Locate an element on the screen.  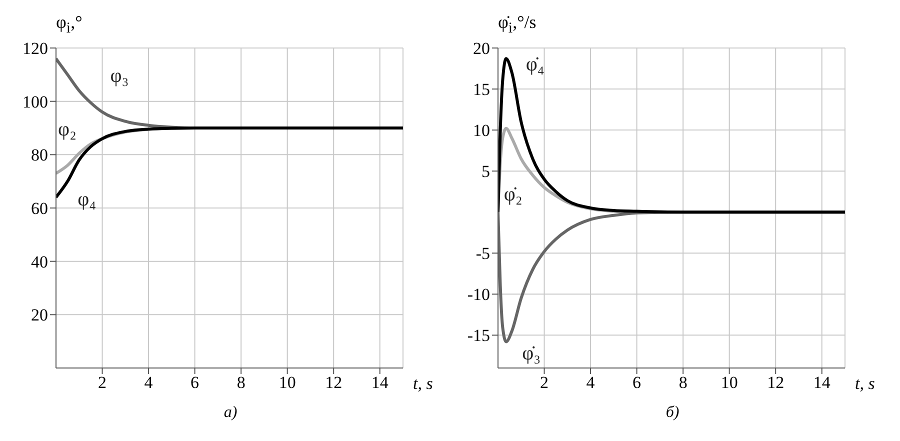
y-tick-label: 40 is located at coordinates (39, 262).